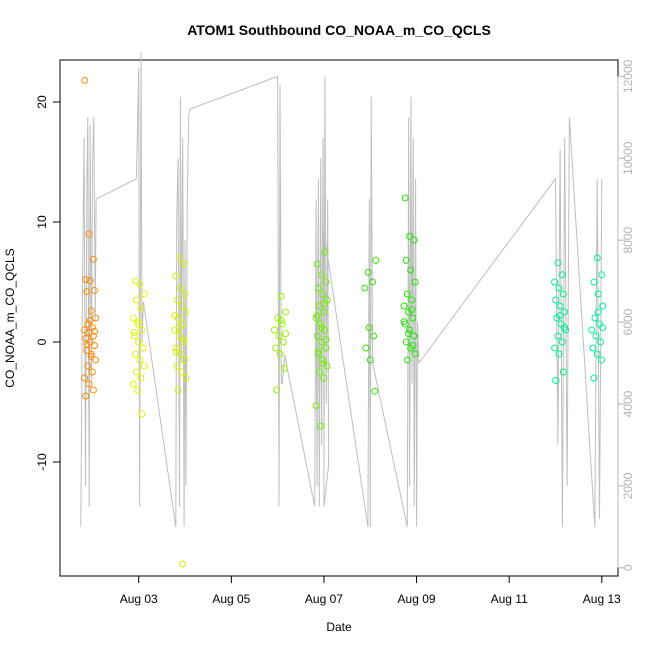  Describe the element at coordinates (324, 599) in the screenshot. I see `x-axis-tick-label: Aug 07` at that location.